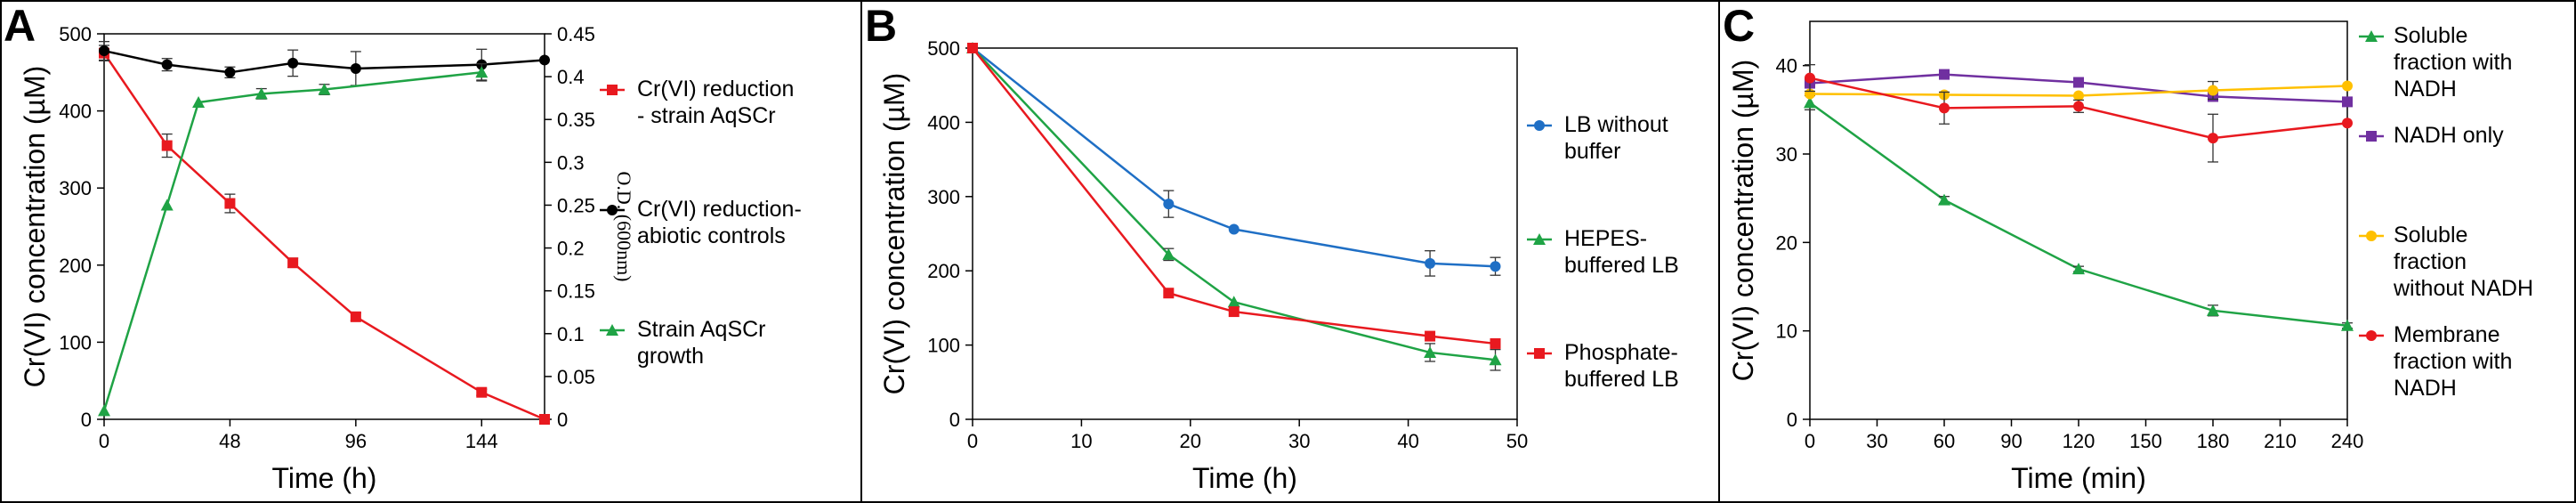 Image resolution: width=2576 pixels, height=503 pixels. I want to click on y-tick-label: 10, so click(1786, 331).